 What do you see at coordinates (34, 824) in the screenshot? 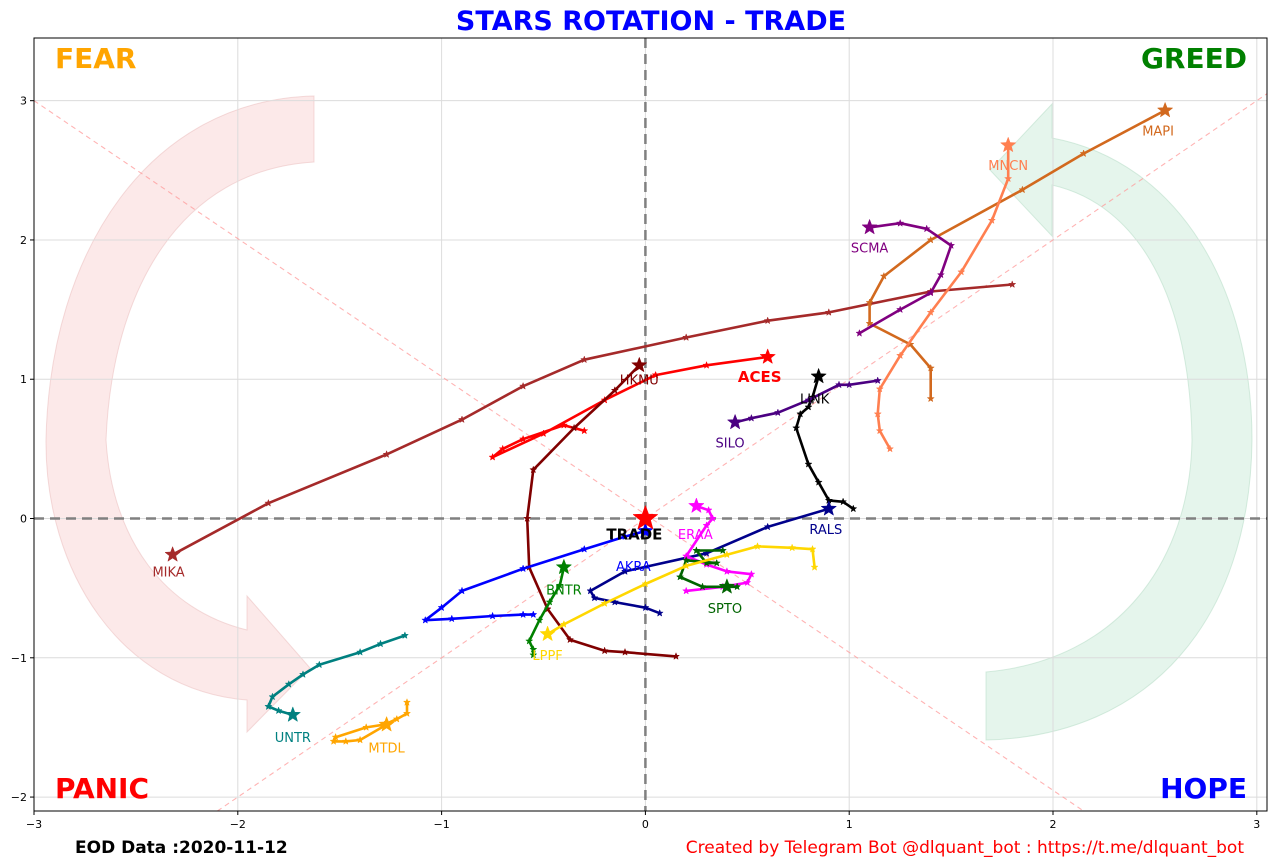
I see `x-tick-label: −3` at bounding box center [34, 824].